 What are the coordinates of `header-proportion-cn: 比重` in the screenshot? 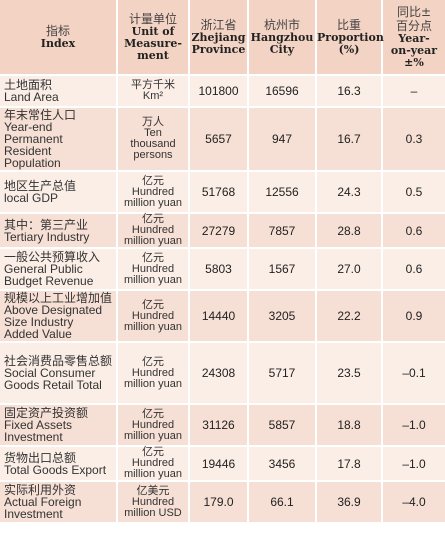 It's located at (348, 25).